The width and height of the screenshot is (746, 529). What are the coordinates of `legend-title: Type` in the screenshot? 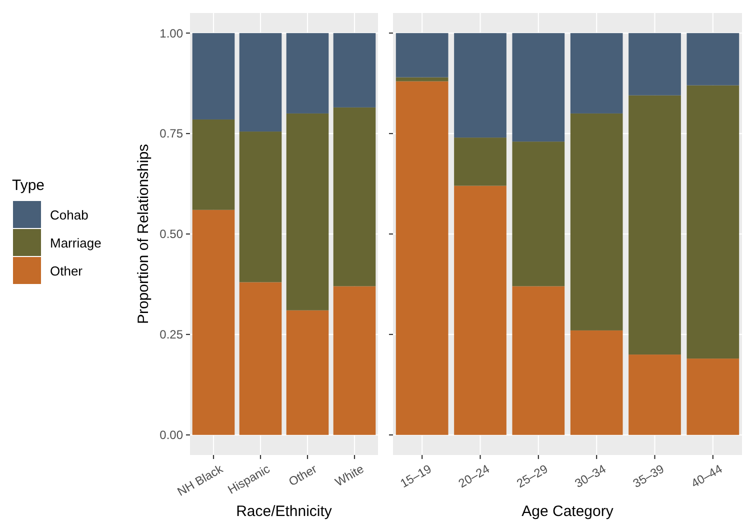 It's located at (28, 185).